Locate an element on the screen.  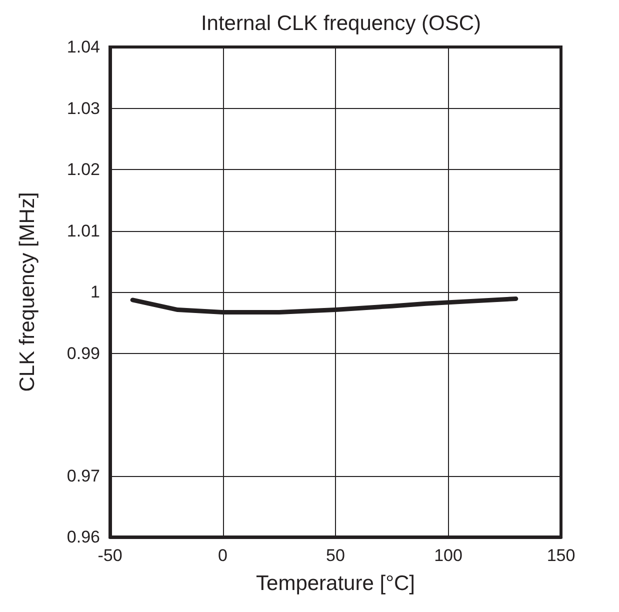
y-axis-title: CLK frequency [MHz] is located at coordinates (27, 292).